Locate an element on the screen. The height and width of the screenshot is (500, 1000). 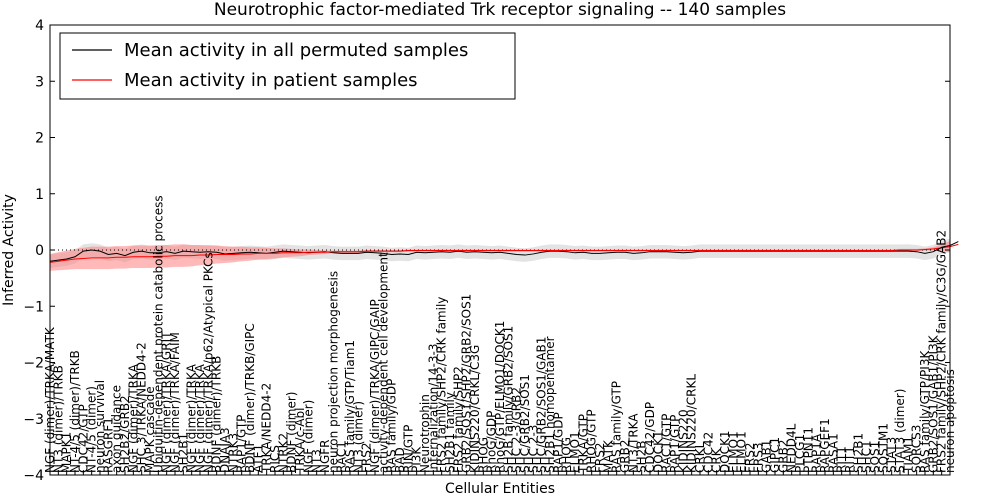
entity-label: GRB2 is located at coordinates (783, 456).